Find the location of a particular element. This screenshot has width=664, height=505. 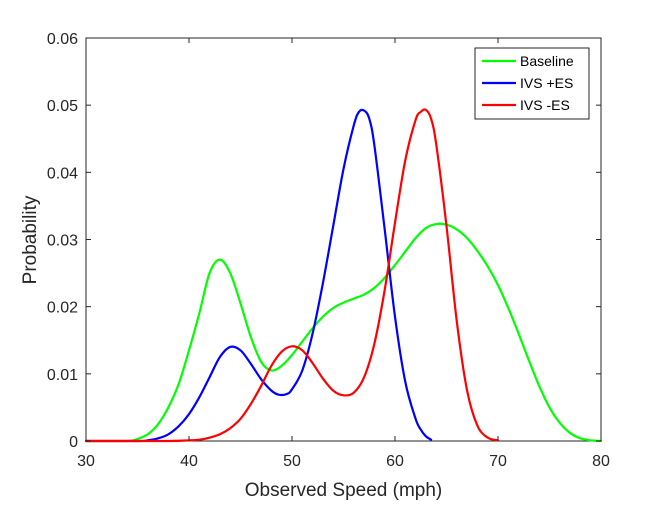

legend-label-ivs-minus-es: IVS -ES is located at coordinates (545, 105).